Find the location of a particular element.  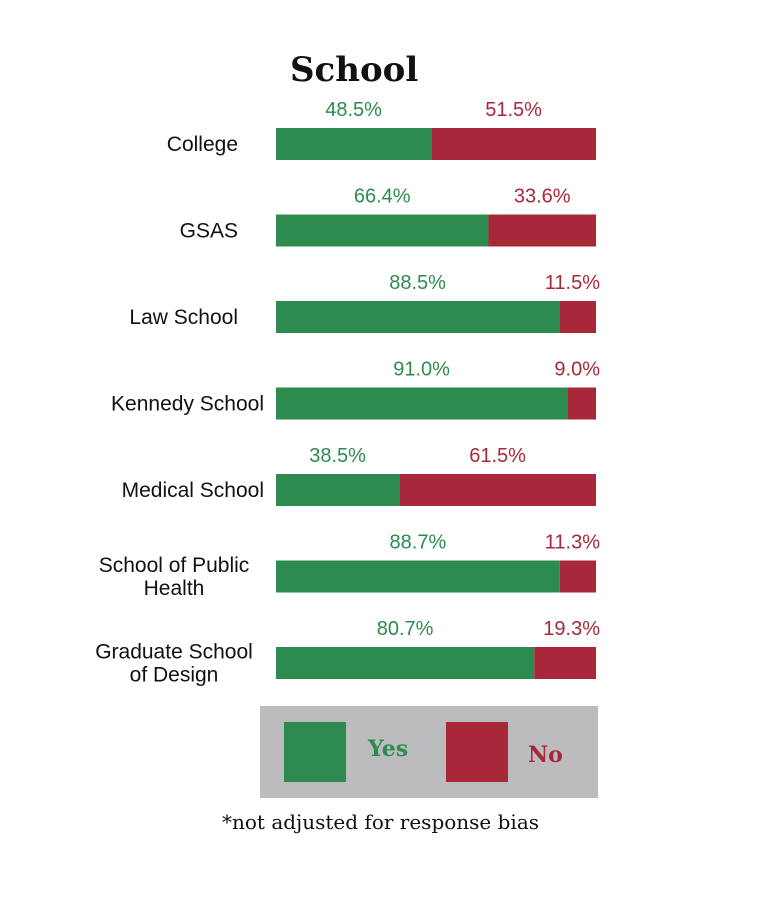

data-label-no: 51.5% is located at coordinates (513, 110).